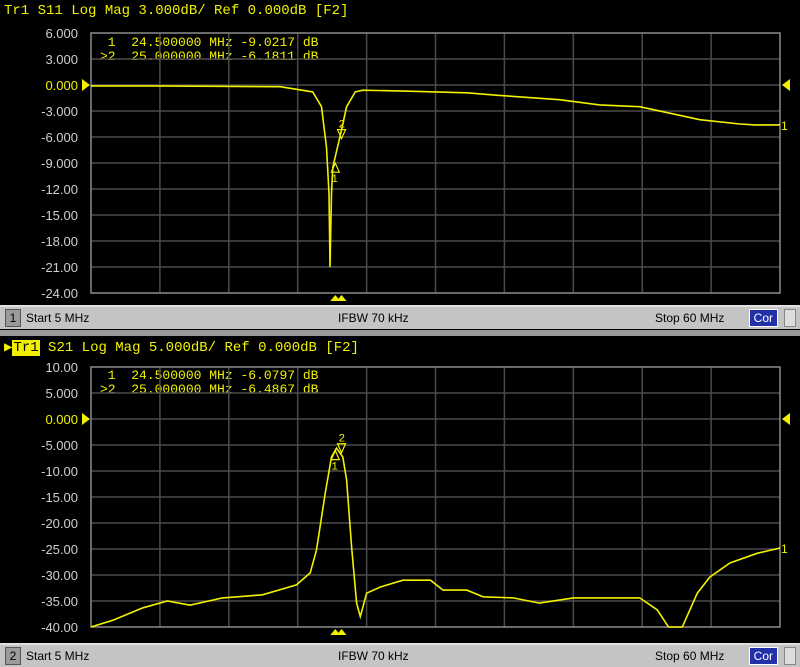 The image size is (800, 667). I want to click on channel-separator, so click(400, 333).